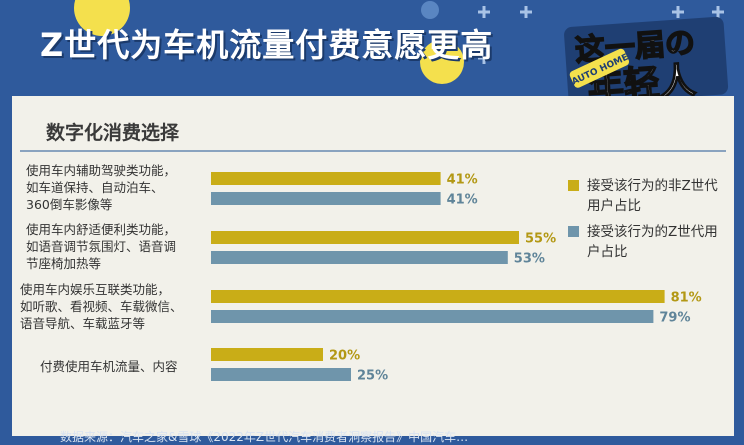  I want to click on section-divider, so click(373, 151).